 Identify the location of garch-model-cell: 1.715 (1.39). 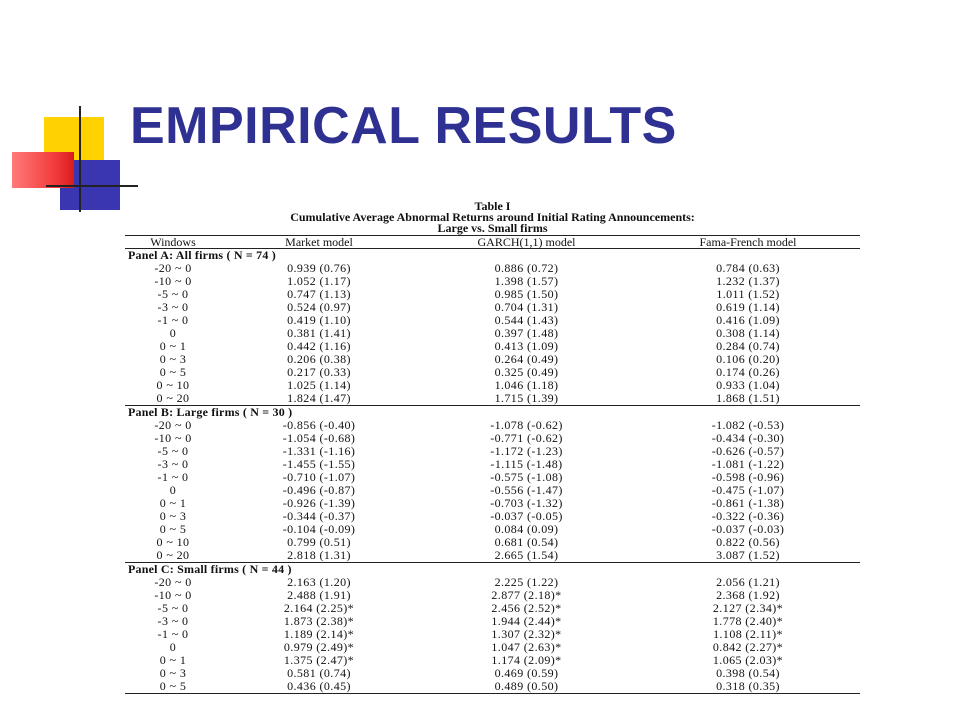
(526, 398).